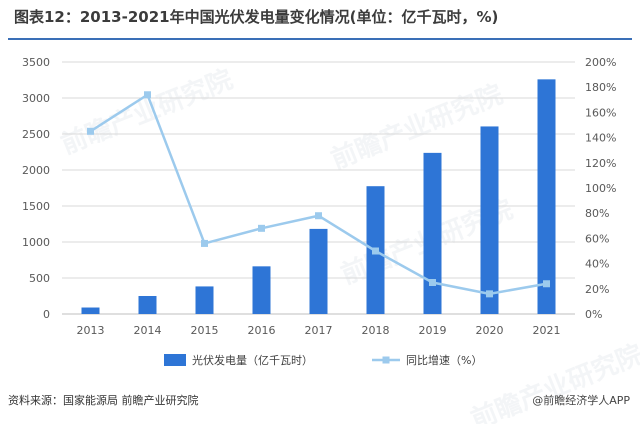 Image resolution: width=640 pixels, height=424 pixels. Describe the element at coordinates (597, 264) in the screenshot. I see `right-tick-label: 40%` at that location.